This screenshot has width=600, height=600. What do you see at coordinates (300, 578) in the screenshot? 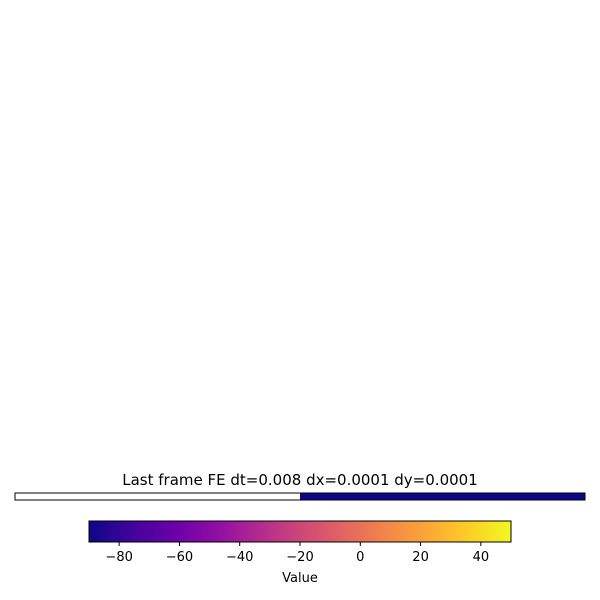
I see `colorbar-label: Value` at bounding box center [300, 578].